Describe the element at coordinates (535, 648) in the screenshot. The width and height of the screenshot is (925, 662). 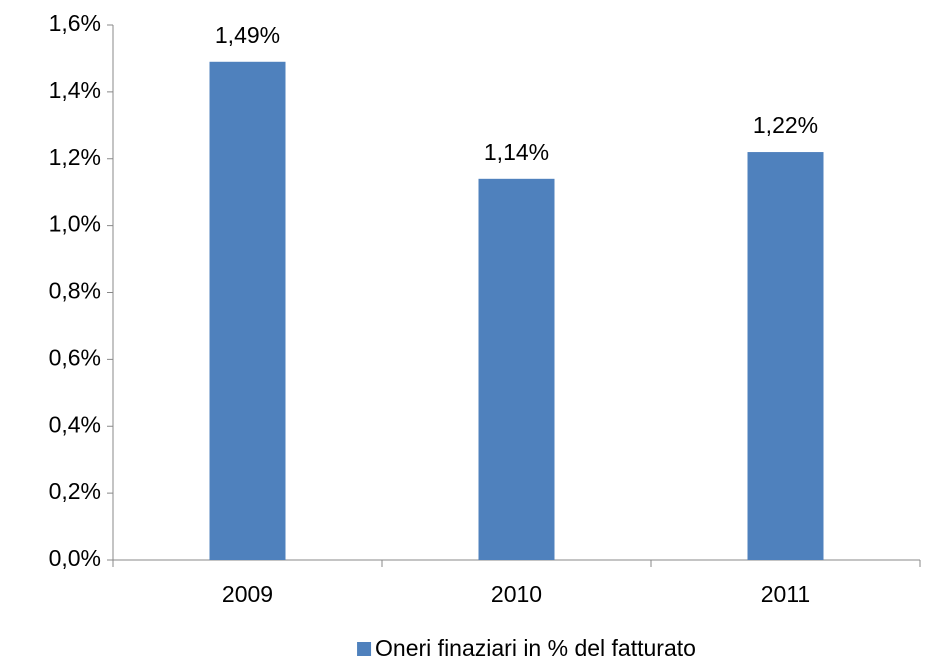
I see `legend-label: Oneri finaziari in % del fatturato` at that location.